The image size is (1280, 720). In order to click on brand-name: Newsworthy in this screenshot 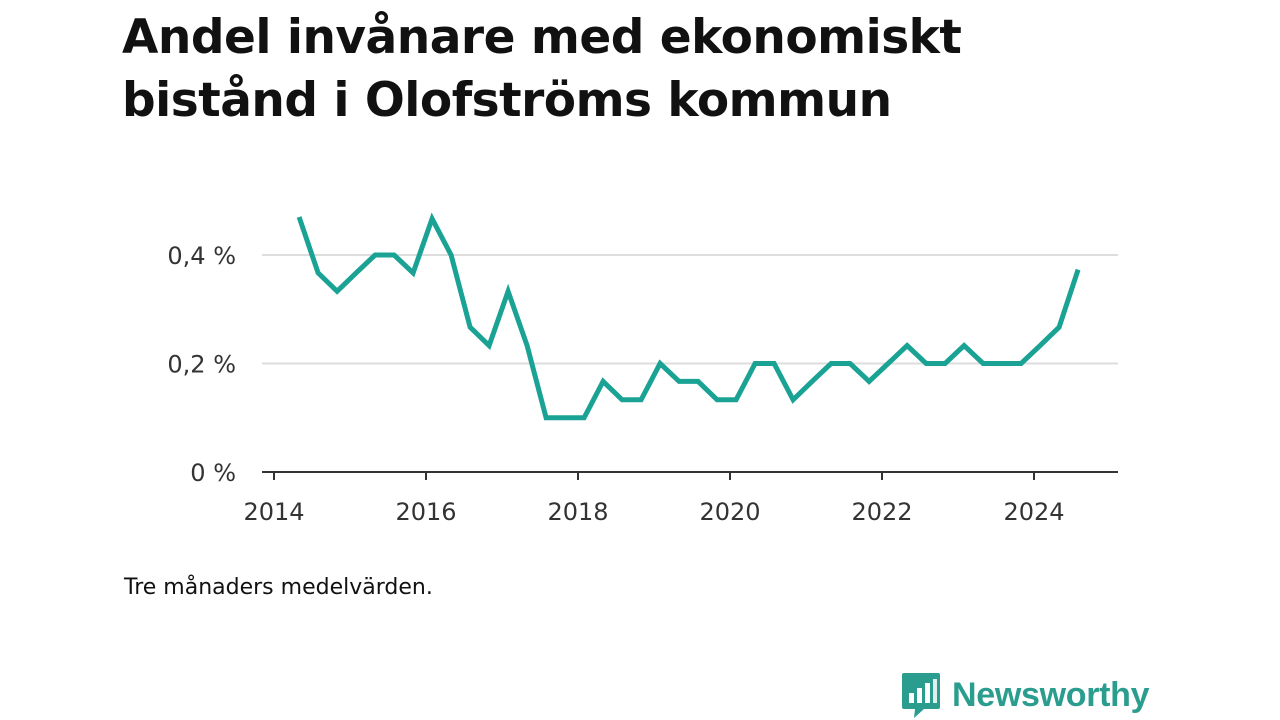, I will do `click(1051, 694)`.